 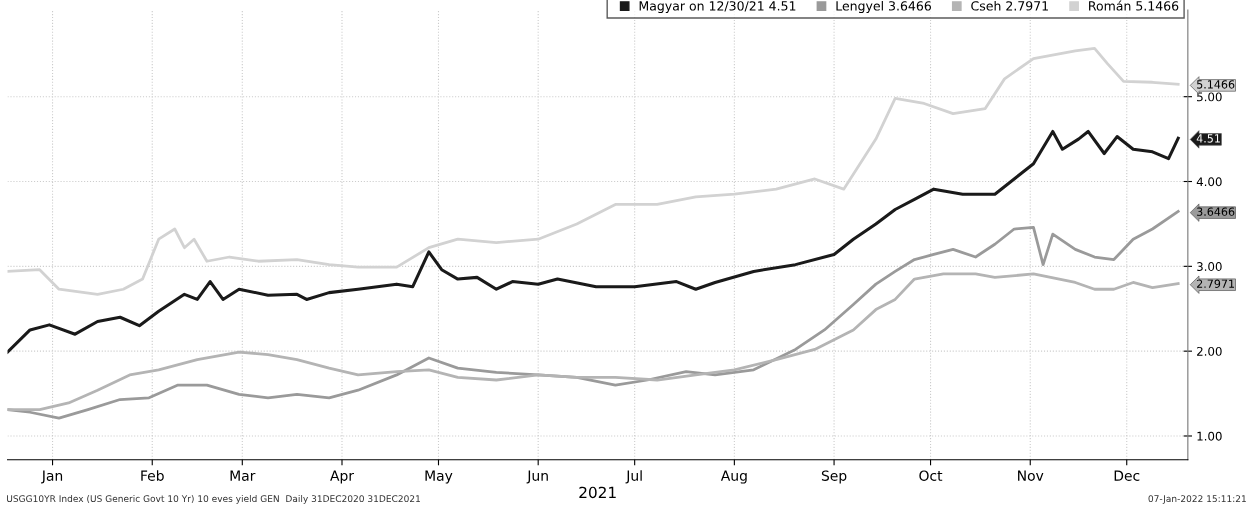 What do you see at coordinates (1216, 211) in the screenshot?
I see `y-tick-label: 3.6466` at bounding box center [1216, 211].